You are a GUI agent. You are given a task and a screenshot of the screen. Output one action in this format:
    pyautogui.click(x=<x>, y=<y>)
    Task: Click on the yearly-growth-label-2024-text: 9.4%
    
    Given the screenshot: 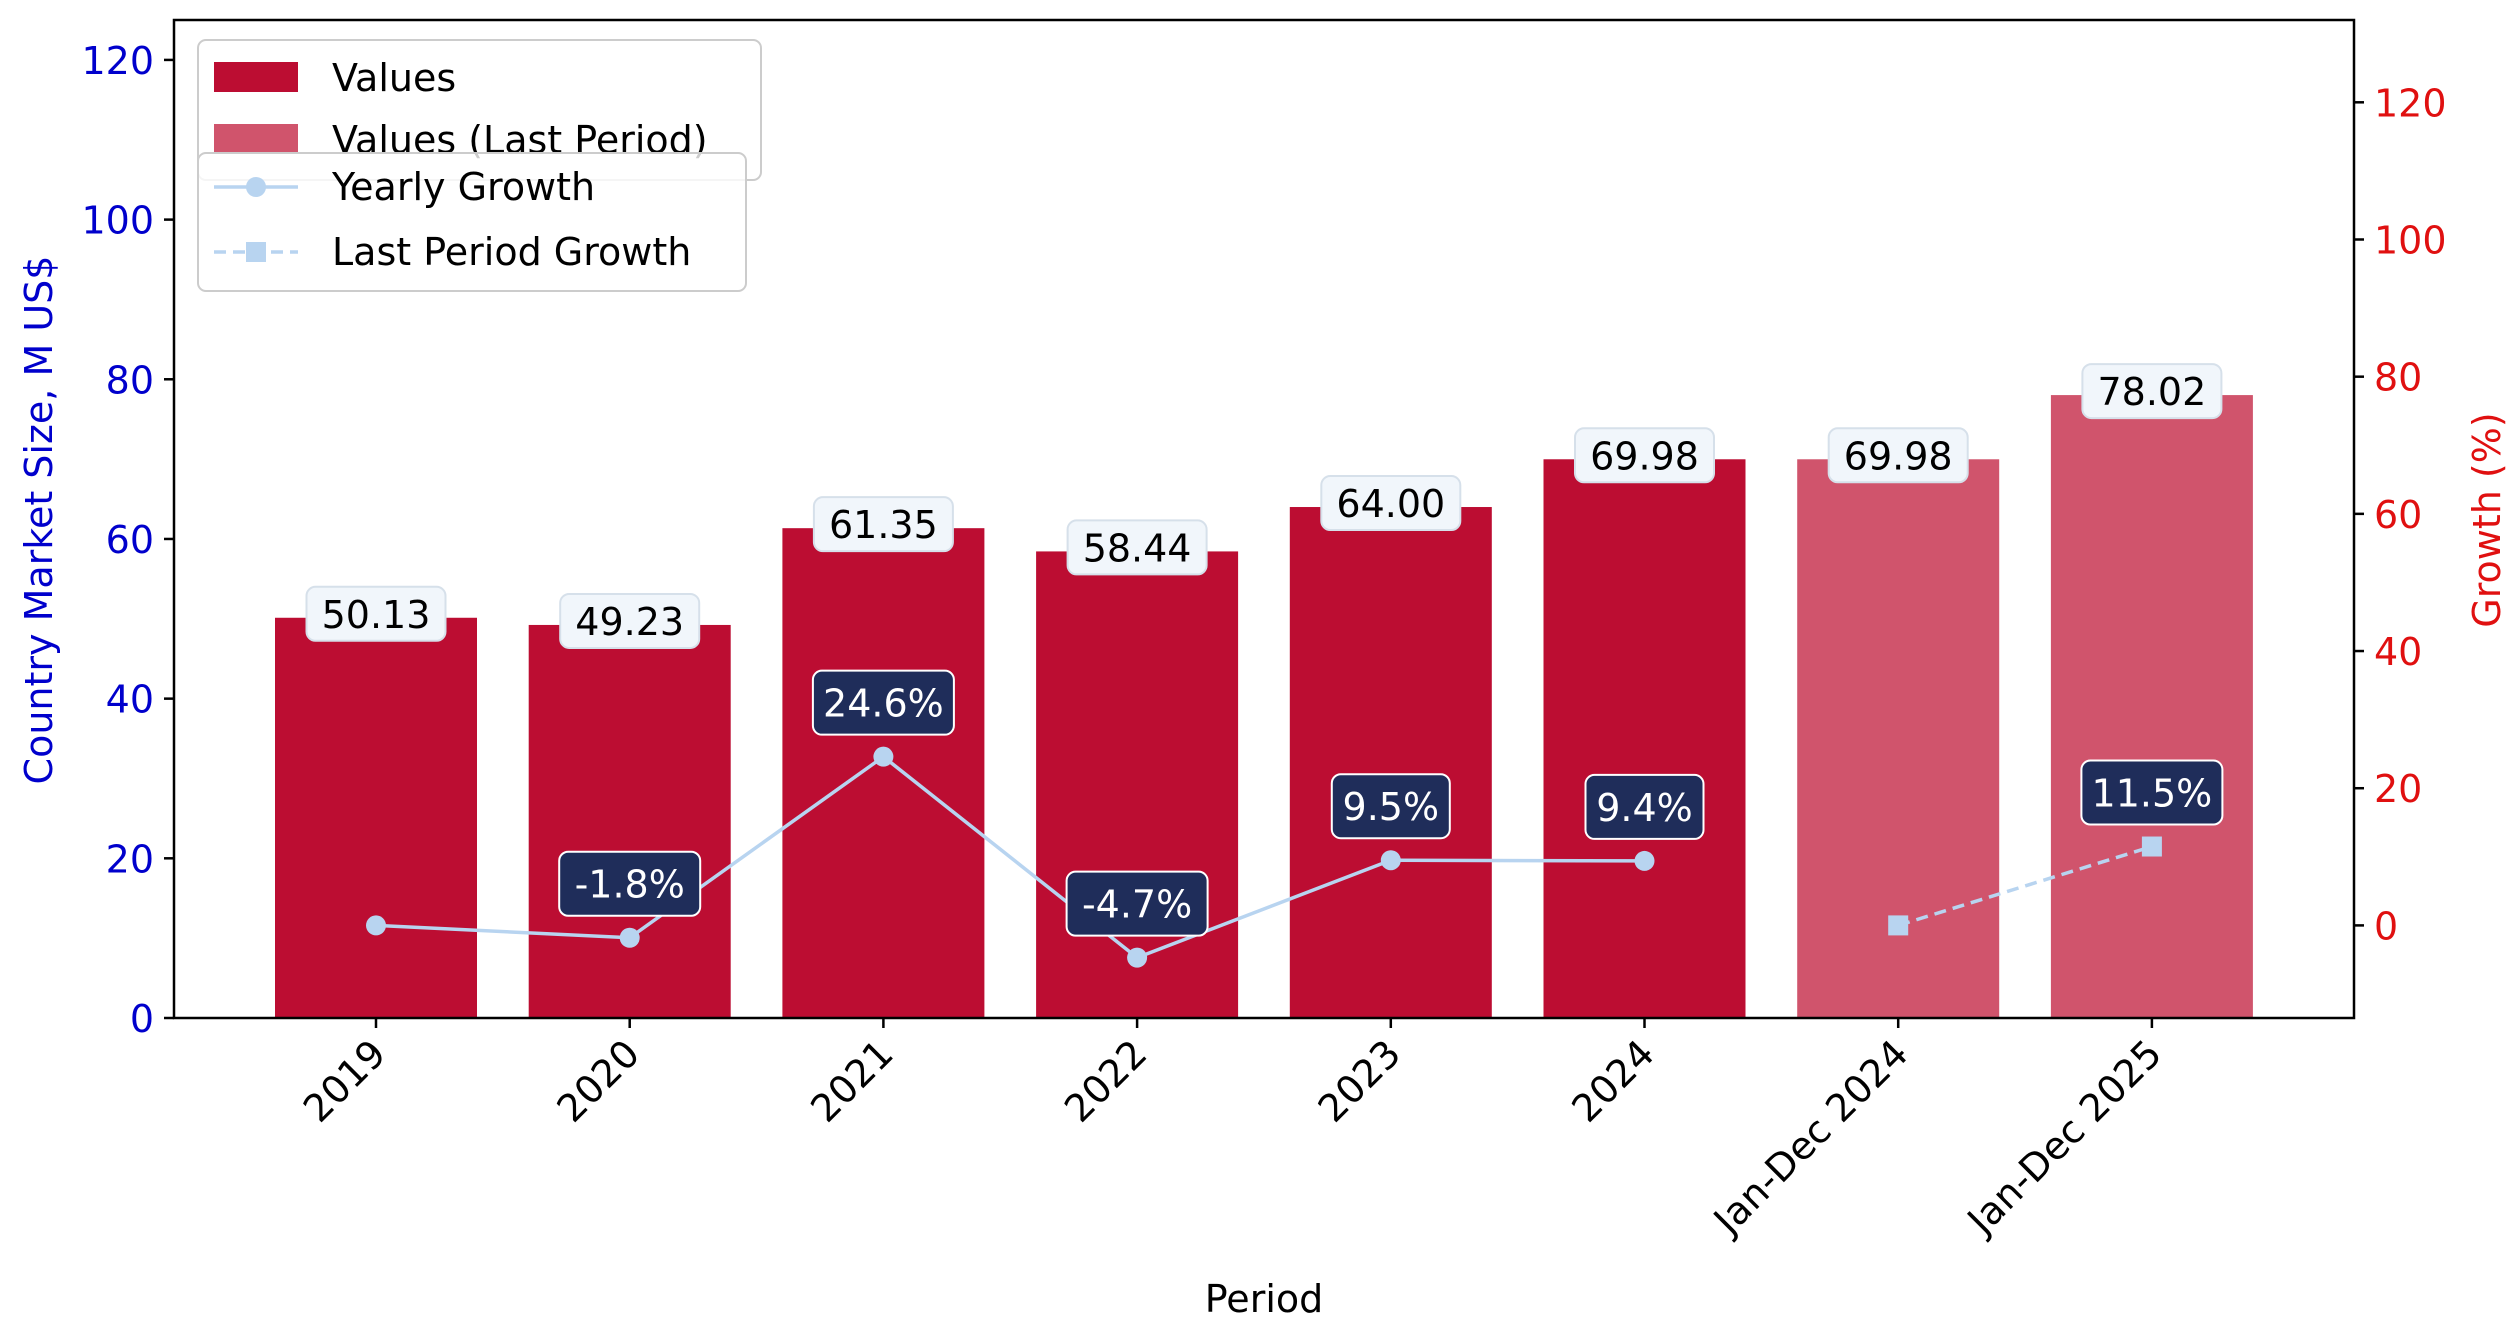 What is the action you would take?
    pyautogui.click(x=1644, y=808)
    